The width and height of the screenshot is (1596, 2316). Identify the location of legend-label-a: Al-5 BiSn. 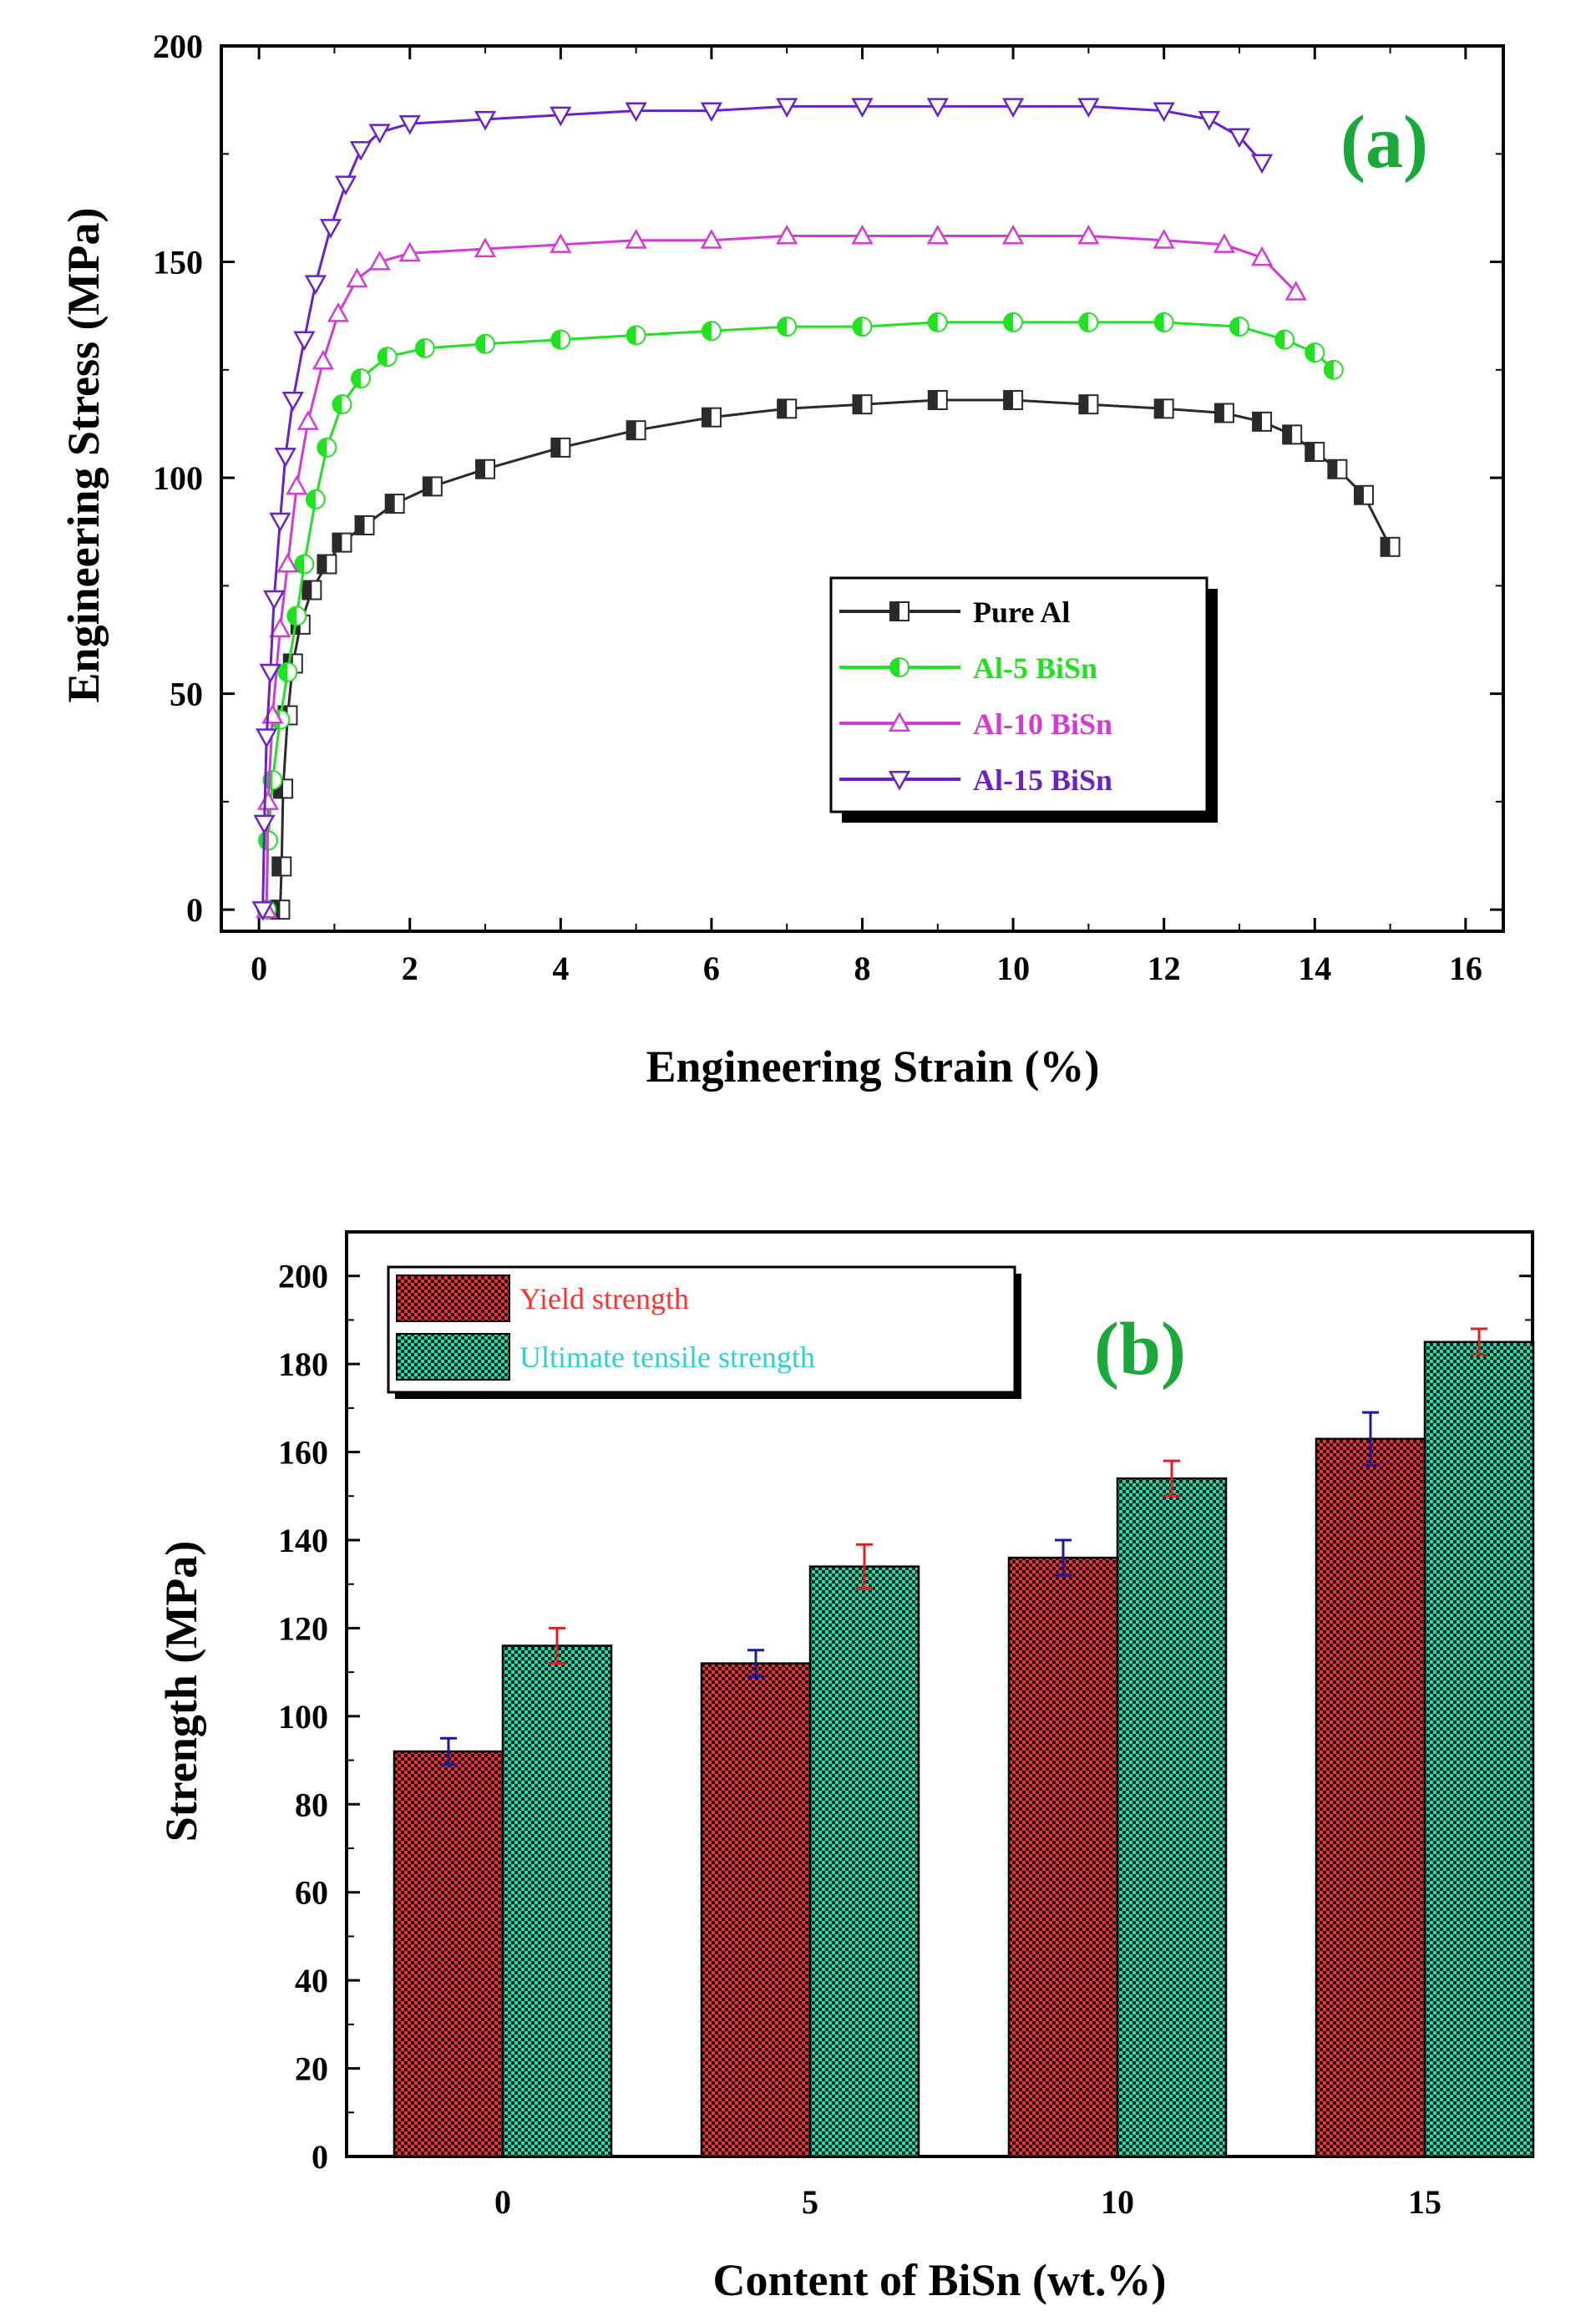
(1035, 668).